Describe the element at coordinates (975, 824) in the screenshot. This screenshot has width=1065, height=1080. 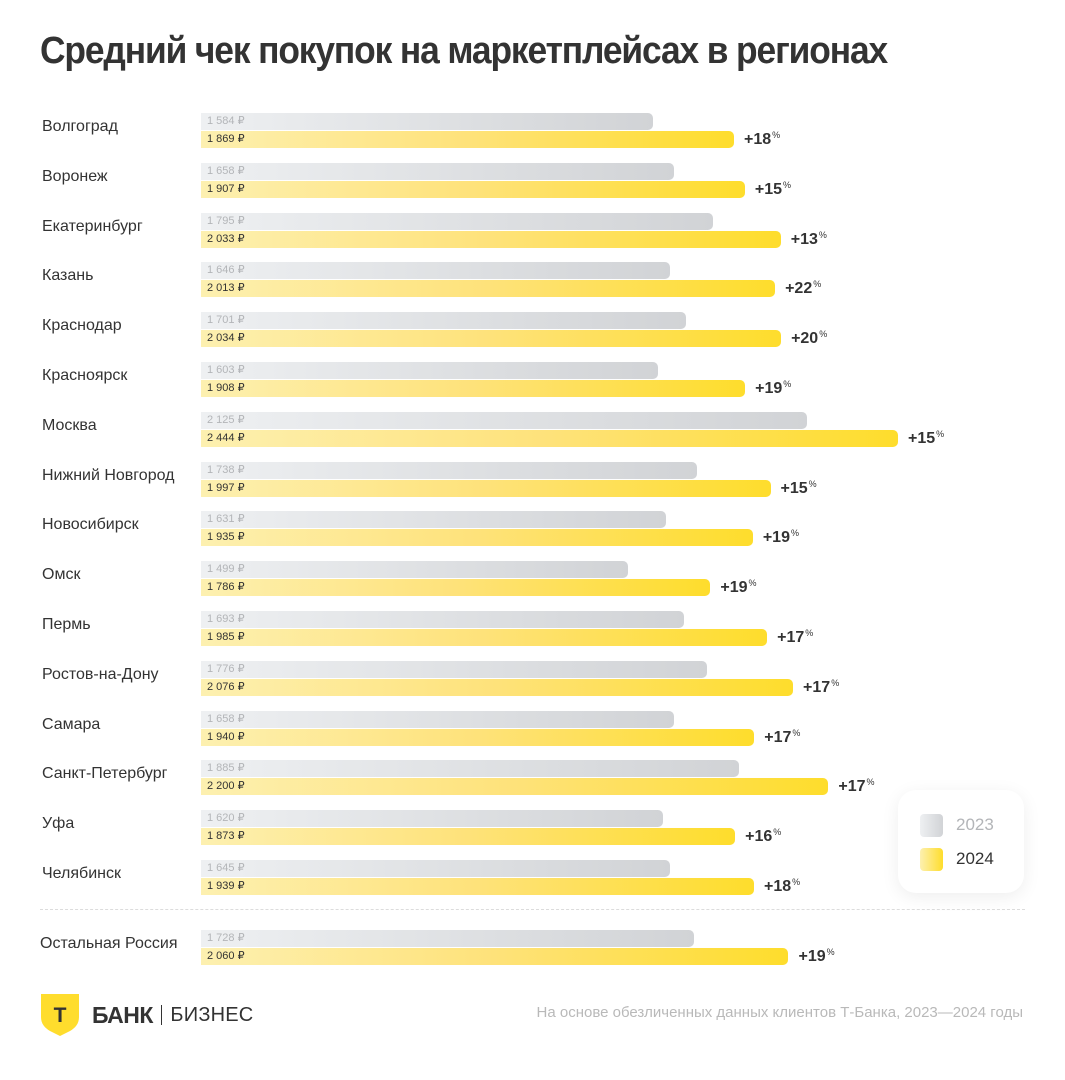
I see `legend-label-2023: 2023` at that location.